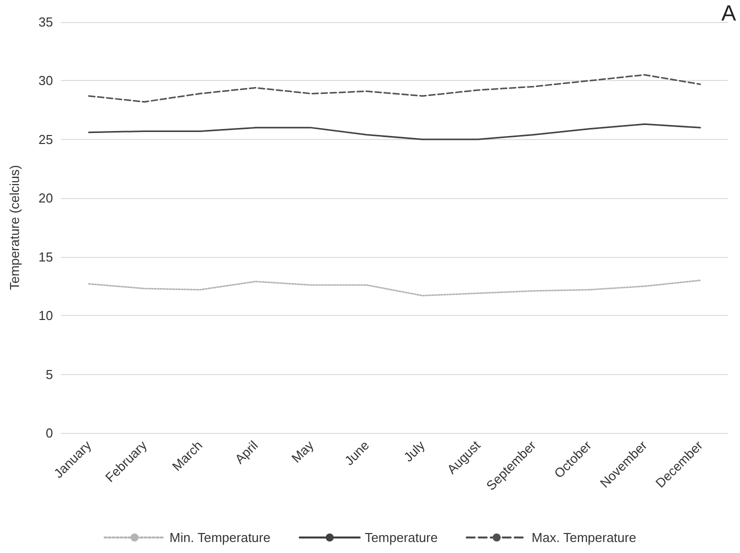 The width and height of the screenshot is (740, 553). Describe the element at coordinates (584, 537) in the screenshot. I see `legend-label: Max. Temperature` at that location.